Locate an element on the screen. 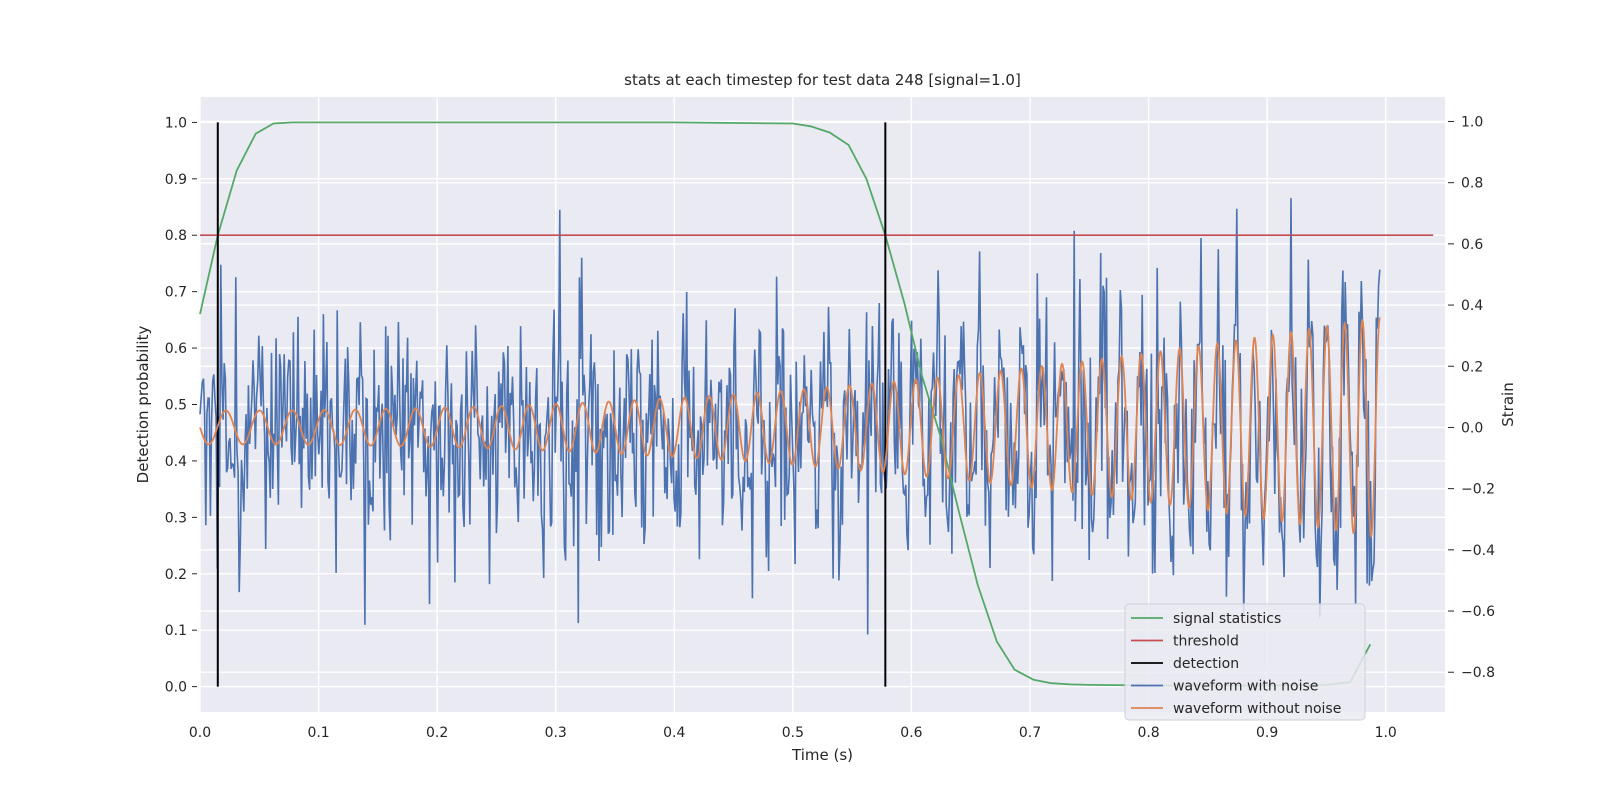 Image resolution: width=1600 pixels, height=800 pixels. y-right-tick-label: 0.0 is located at coordinates (1472, 428).